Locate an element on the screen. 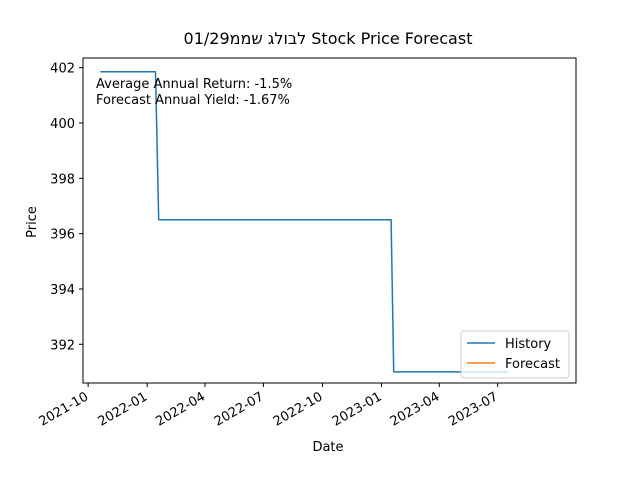  y-tick-label: 392 is located at coordinates (62, 345).